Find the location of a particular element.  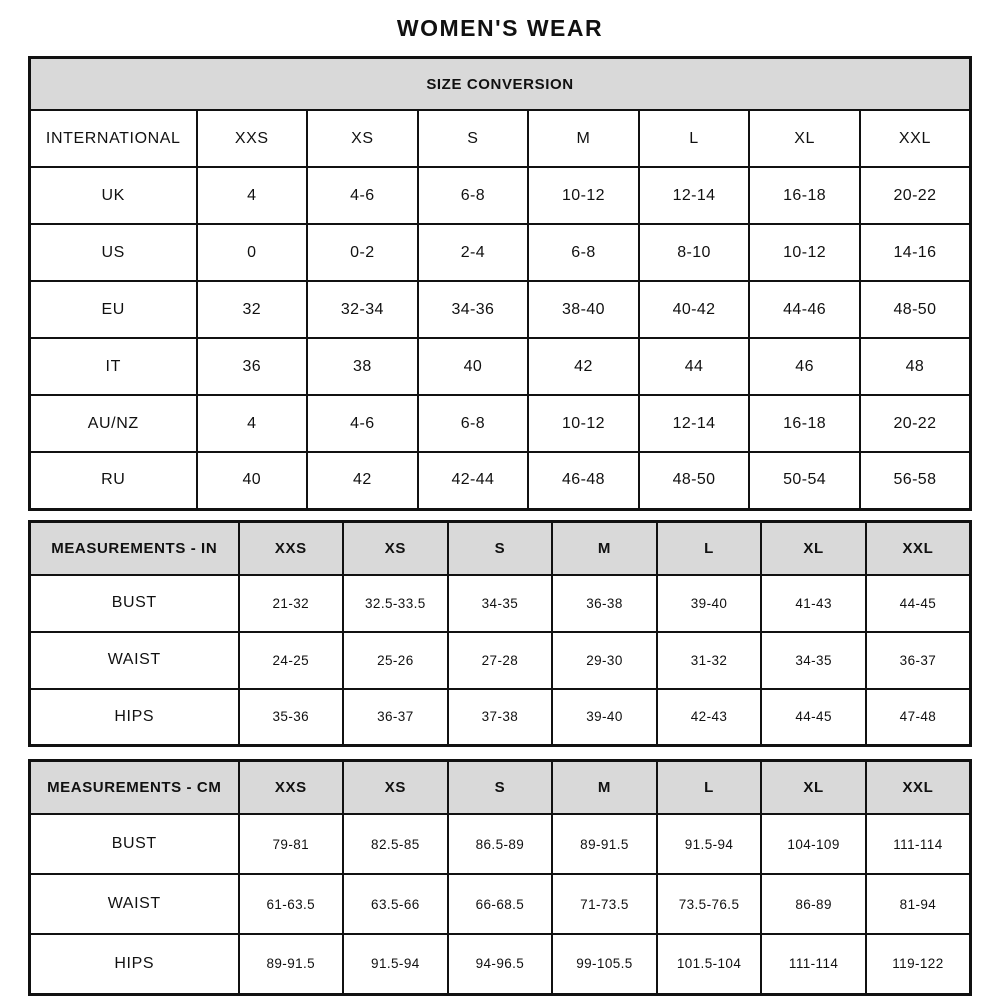

table-row: AU/NZ 4 4-6 6-8 10-12 12-14 16-18 20-22 is located at coordinates (500, 423).